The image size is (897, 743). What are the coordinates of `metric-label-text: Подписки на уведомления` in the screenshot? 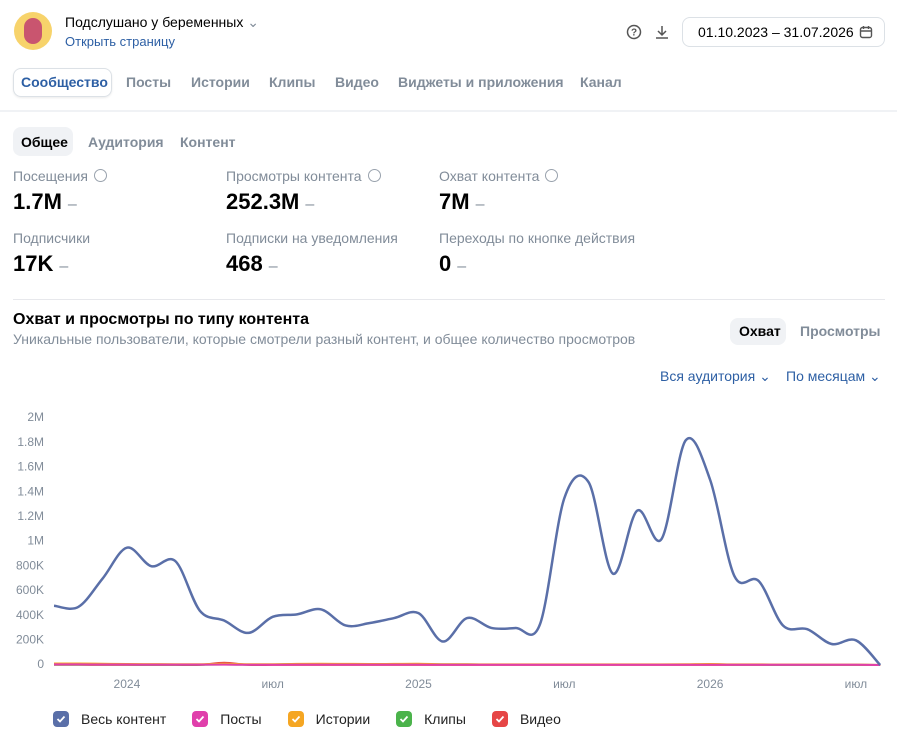 It's located at (312, 238).